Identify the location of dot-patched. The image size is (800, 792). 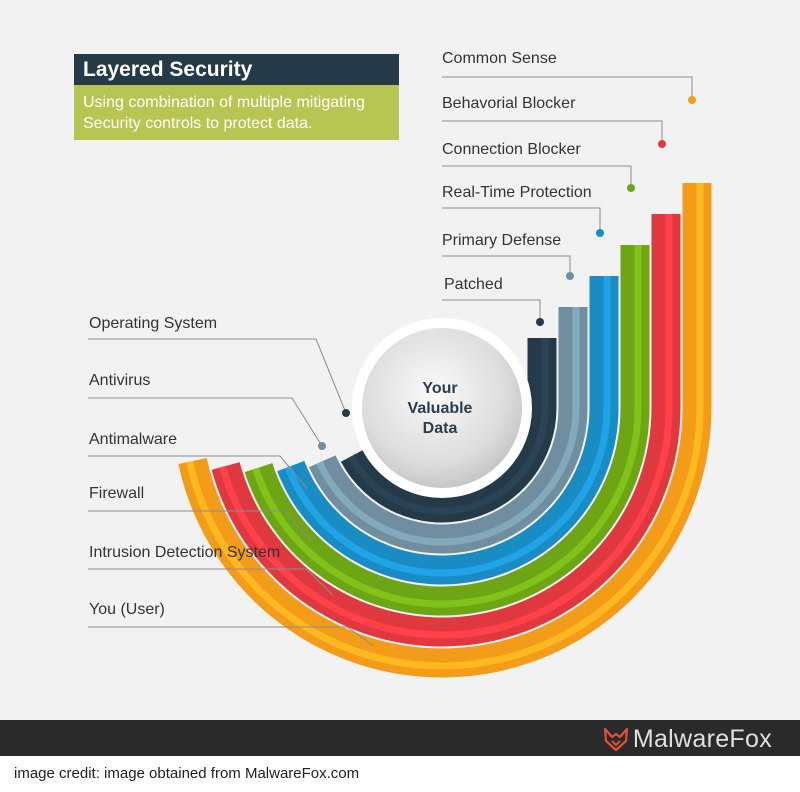
(540, 322).